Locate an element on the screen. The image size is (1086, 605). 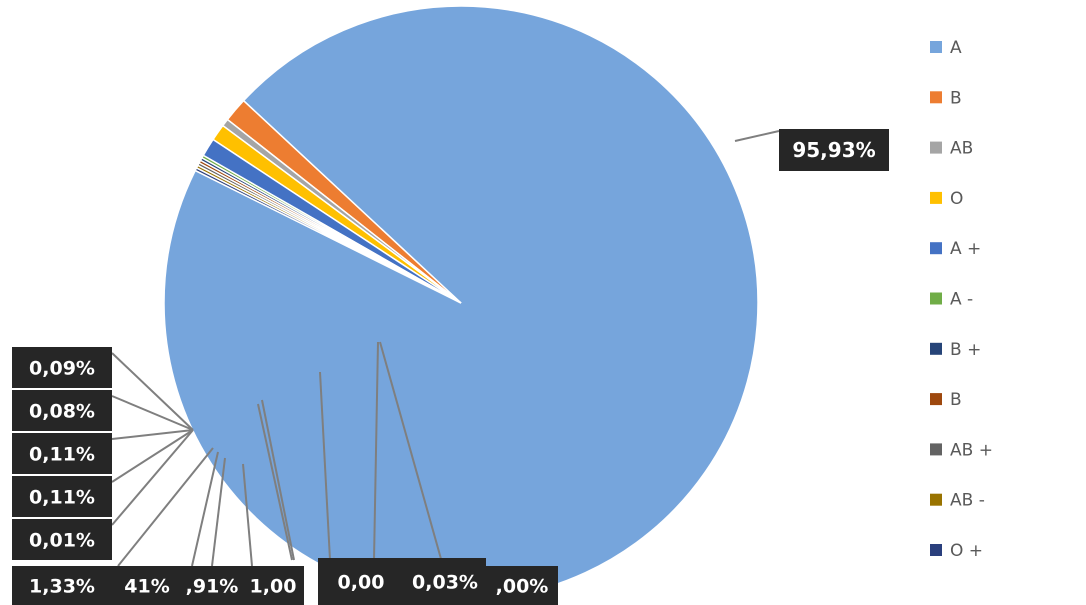
legend-item-a-1: A is located at coordinates (946, 48).